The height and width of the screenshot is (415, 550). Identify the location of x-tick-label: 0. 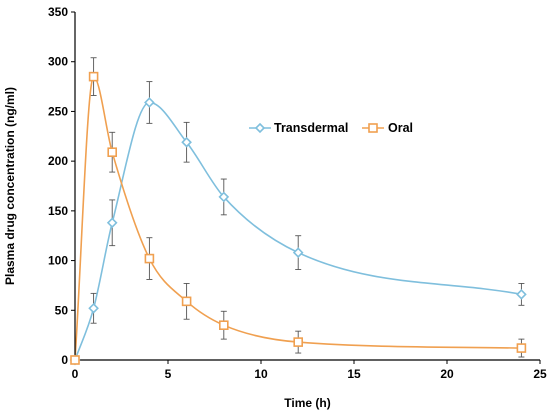
(75, 374).